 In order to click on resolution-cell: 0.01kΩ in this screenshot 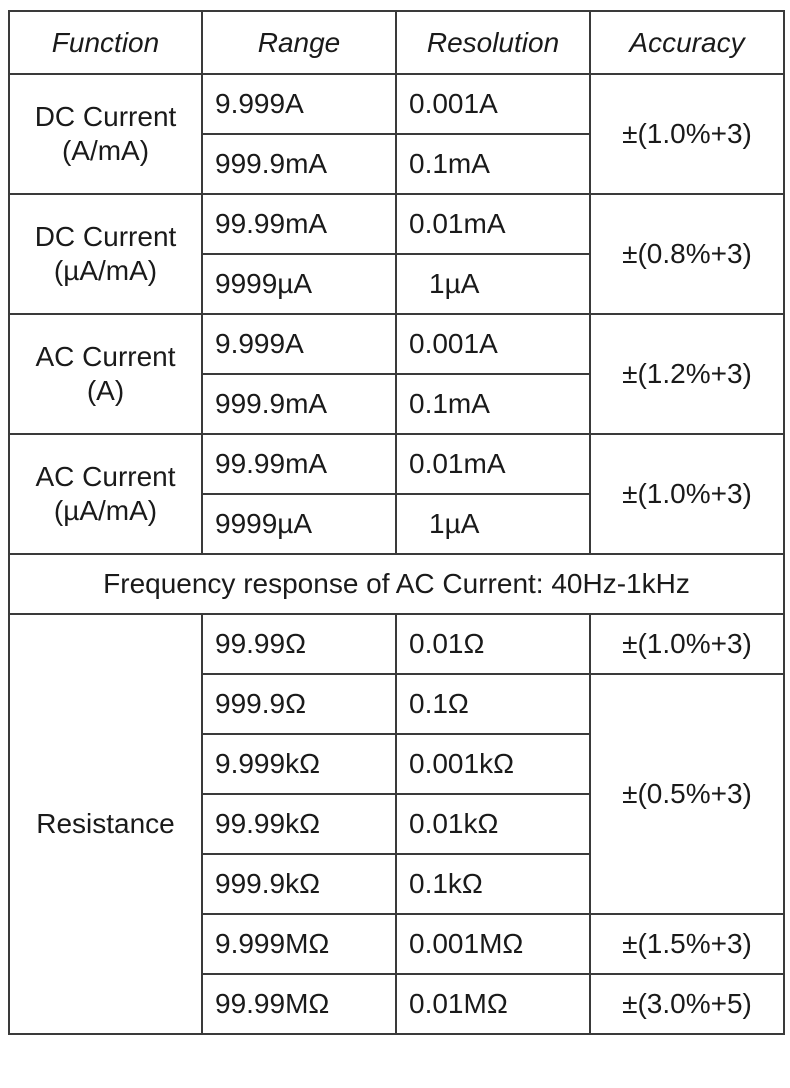, I will do `click(493, 824)`.